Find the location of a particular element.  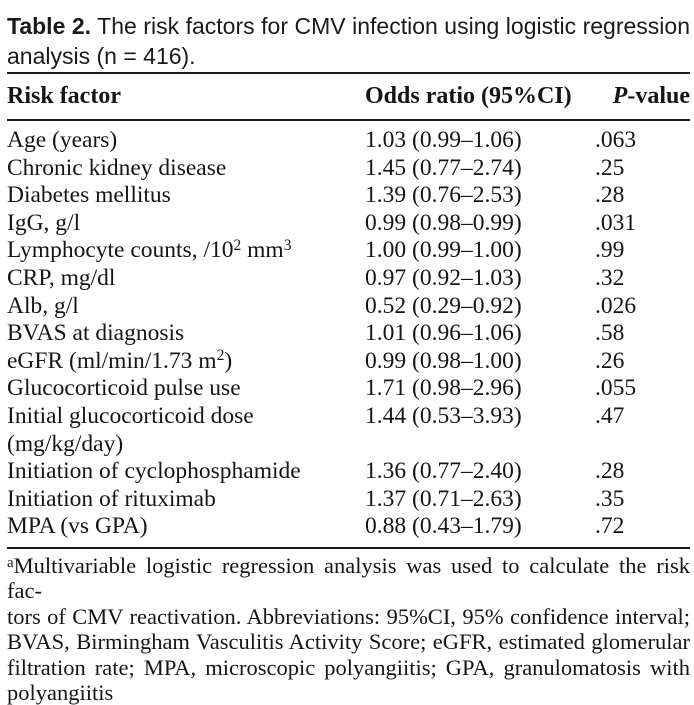

row-odds-ratio: 1.44 (0.53–3.93) is located at coordinates (443, 415).